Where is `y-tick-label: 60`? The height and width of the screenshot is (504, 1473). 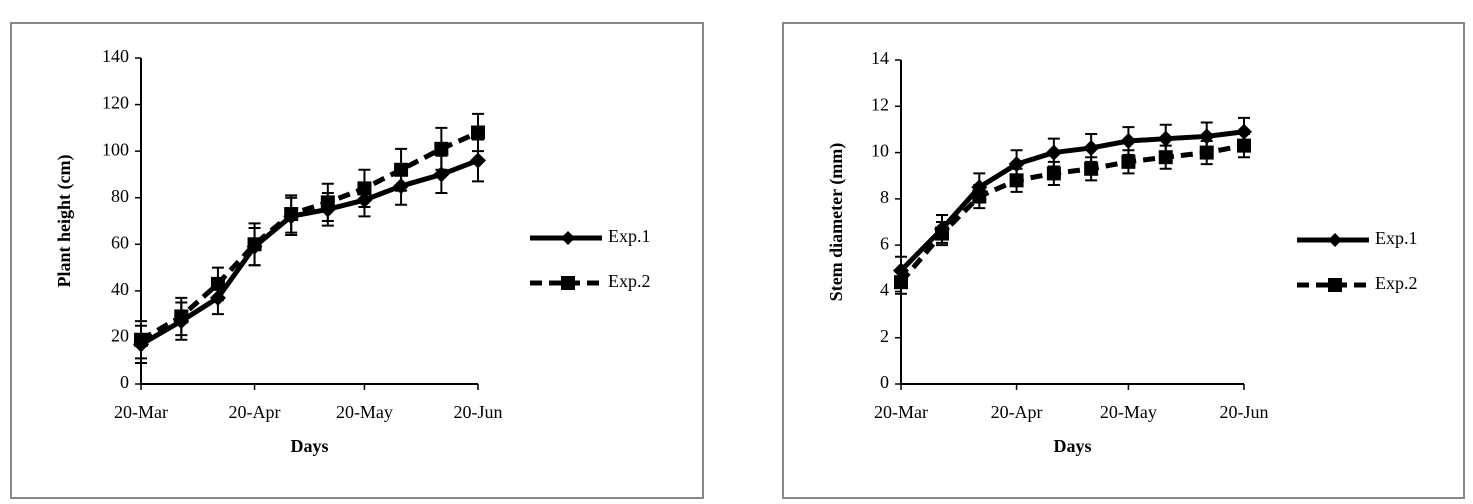
y-tick-label: 60 is located at coordinates (120, 242).